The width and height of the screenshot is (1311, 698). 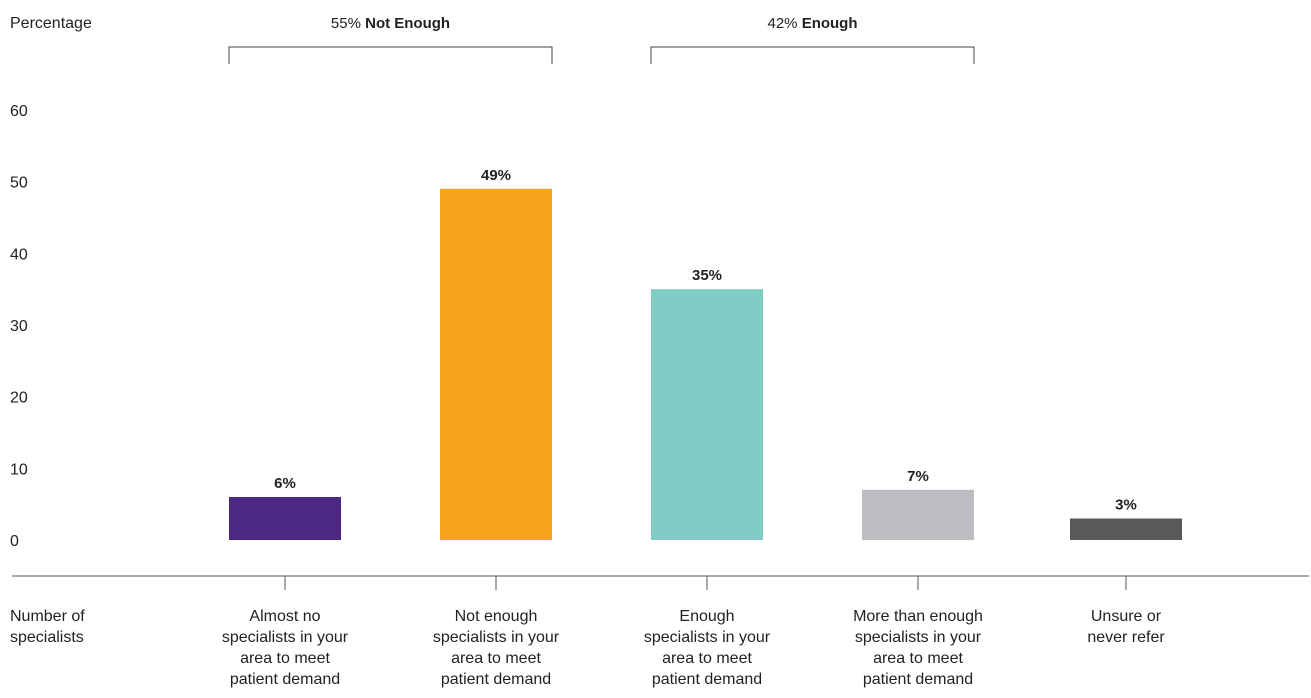 I want to click on y-tick-label: 20, so click(x=19, y=398).